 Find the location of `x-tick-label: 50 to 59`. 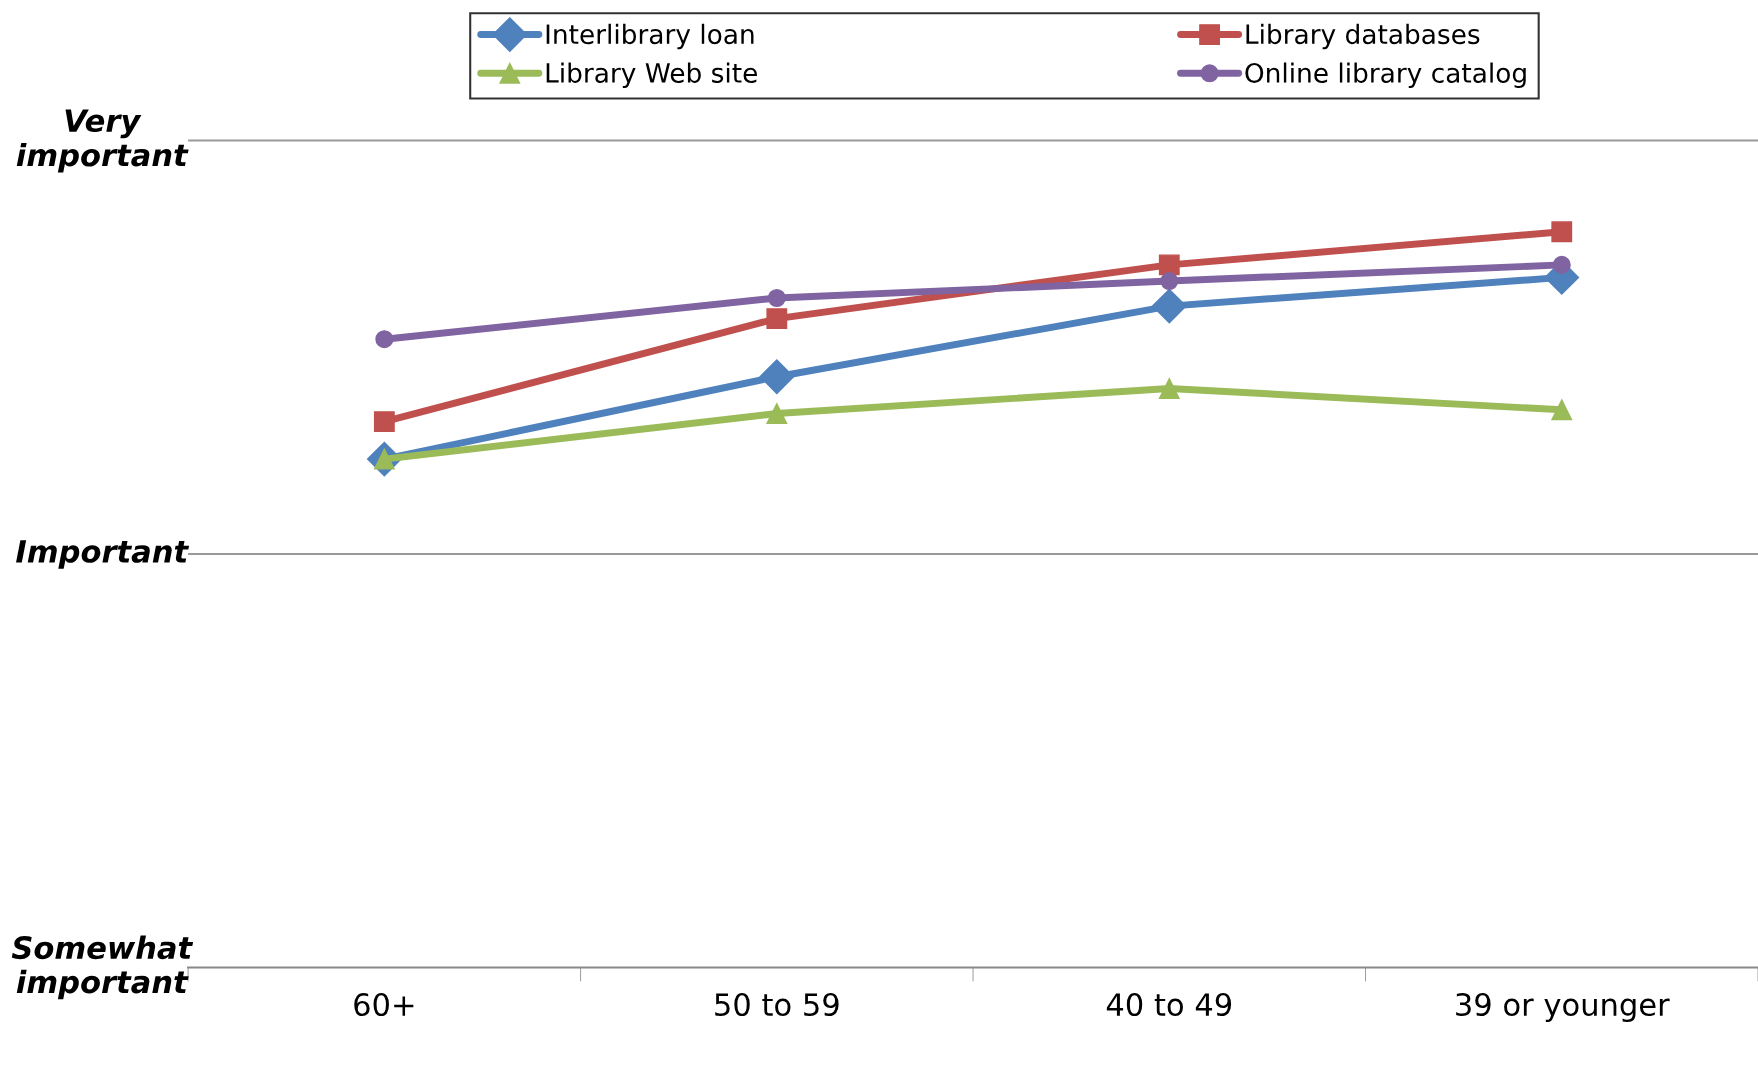

x-tick-label: 50 to 59 is located at coordinates (777, 1004).